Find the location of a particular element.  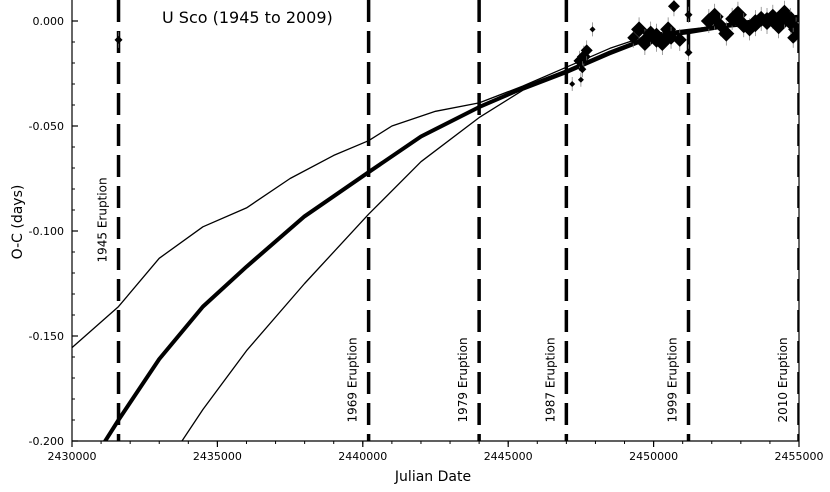

eruption-label: 1969 Eruption is located at coordinates (353, 379).